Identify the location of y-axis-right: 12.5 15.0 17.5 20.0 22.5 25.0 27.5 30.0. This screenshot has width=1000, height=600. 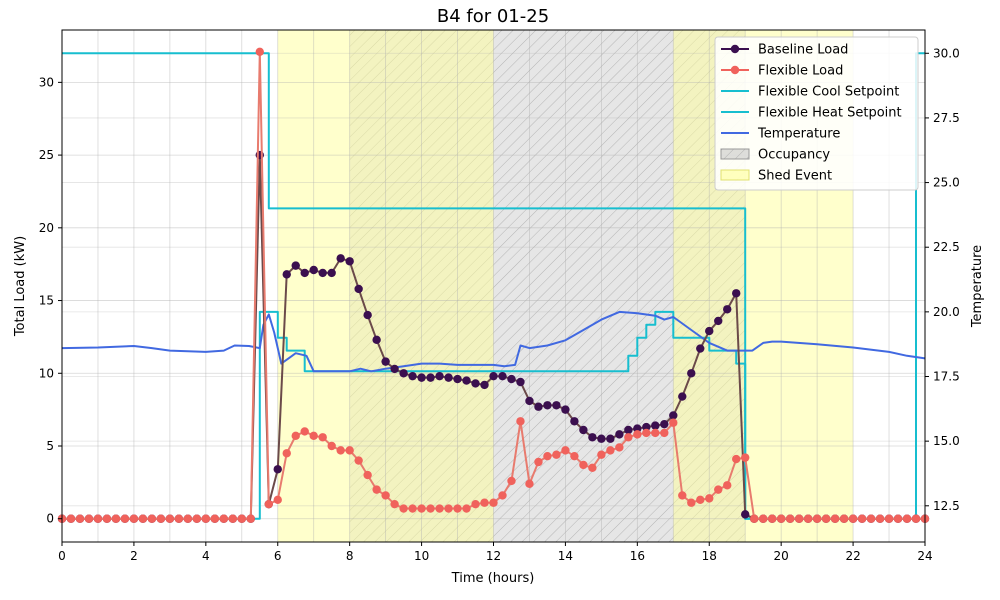
(942, 279).